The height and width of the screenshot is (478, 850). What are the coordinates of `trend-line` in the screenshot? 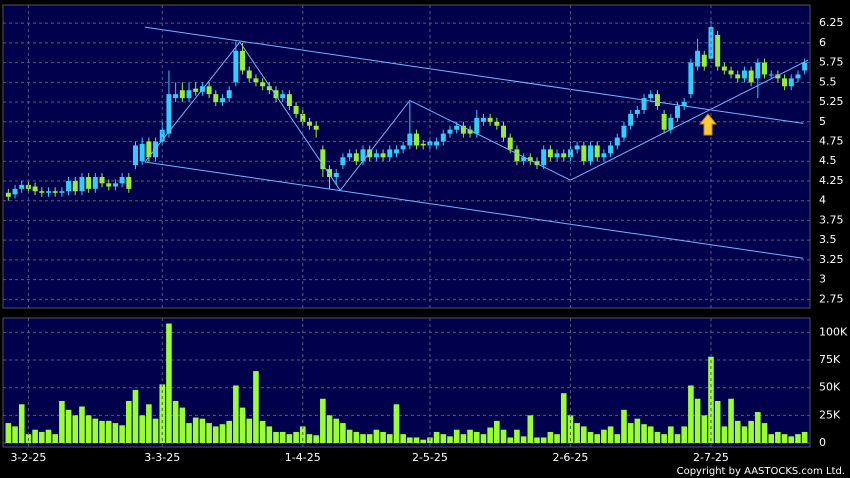 It's located at (689, 120).